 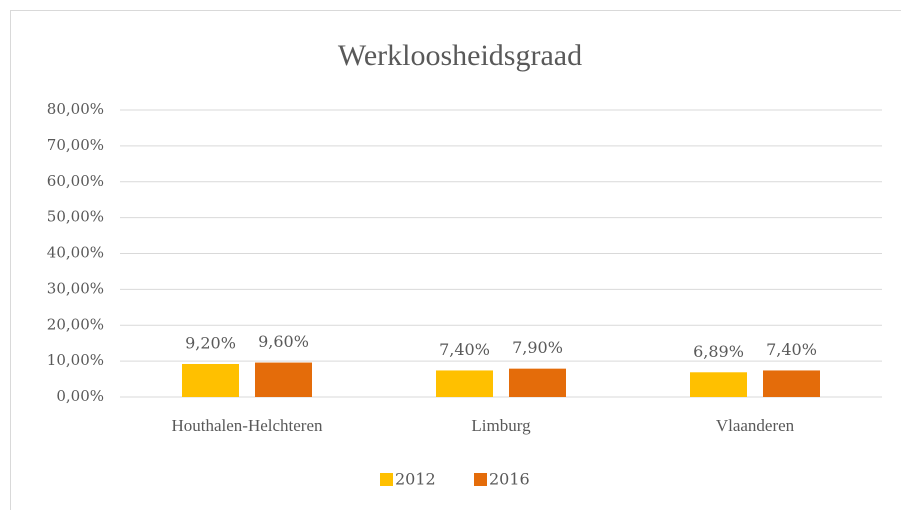 I want to click on data-label: 6,89%, so click(x=718, y=351).